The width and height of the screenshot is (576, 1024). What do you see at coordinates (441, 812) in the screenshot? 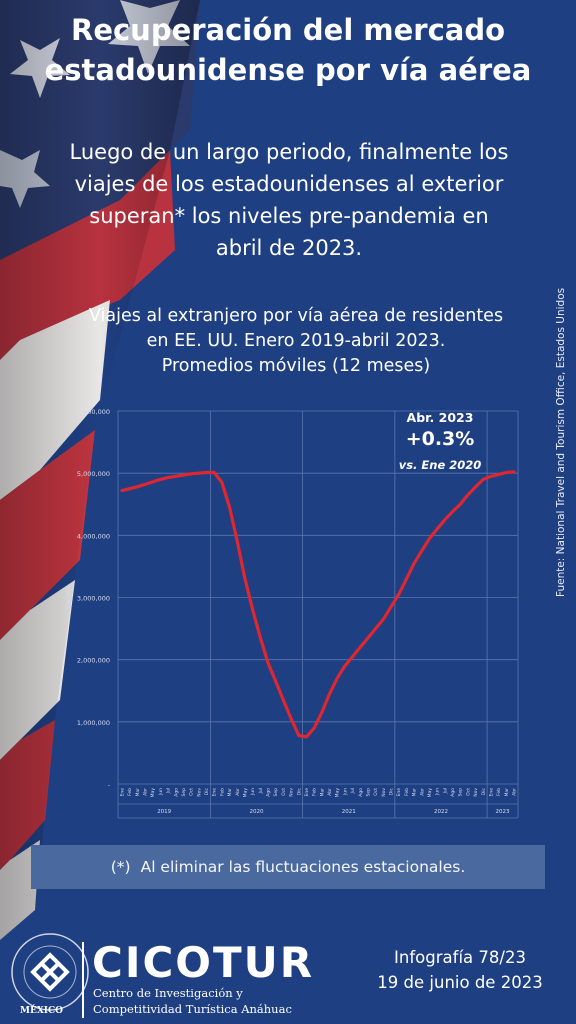
I see `year-label: 2022` at bounding box center [441, 812].